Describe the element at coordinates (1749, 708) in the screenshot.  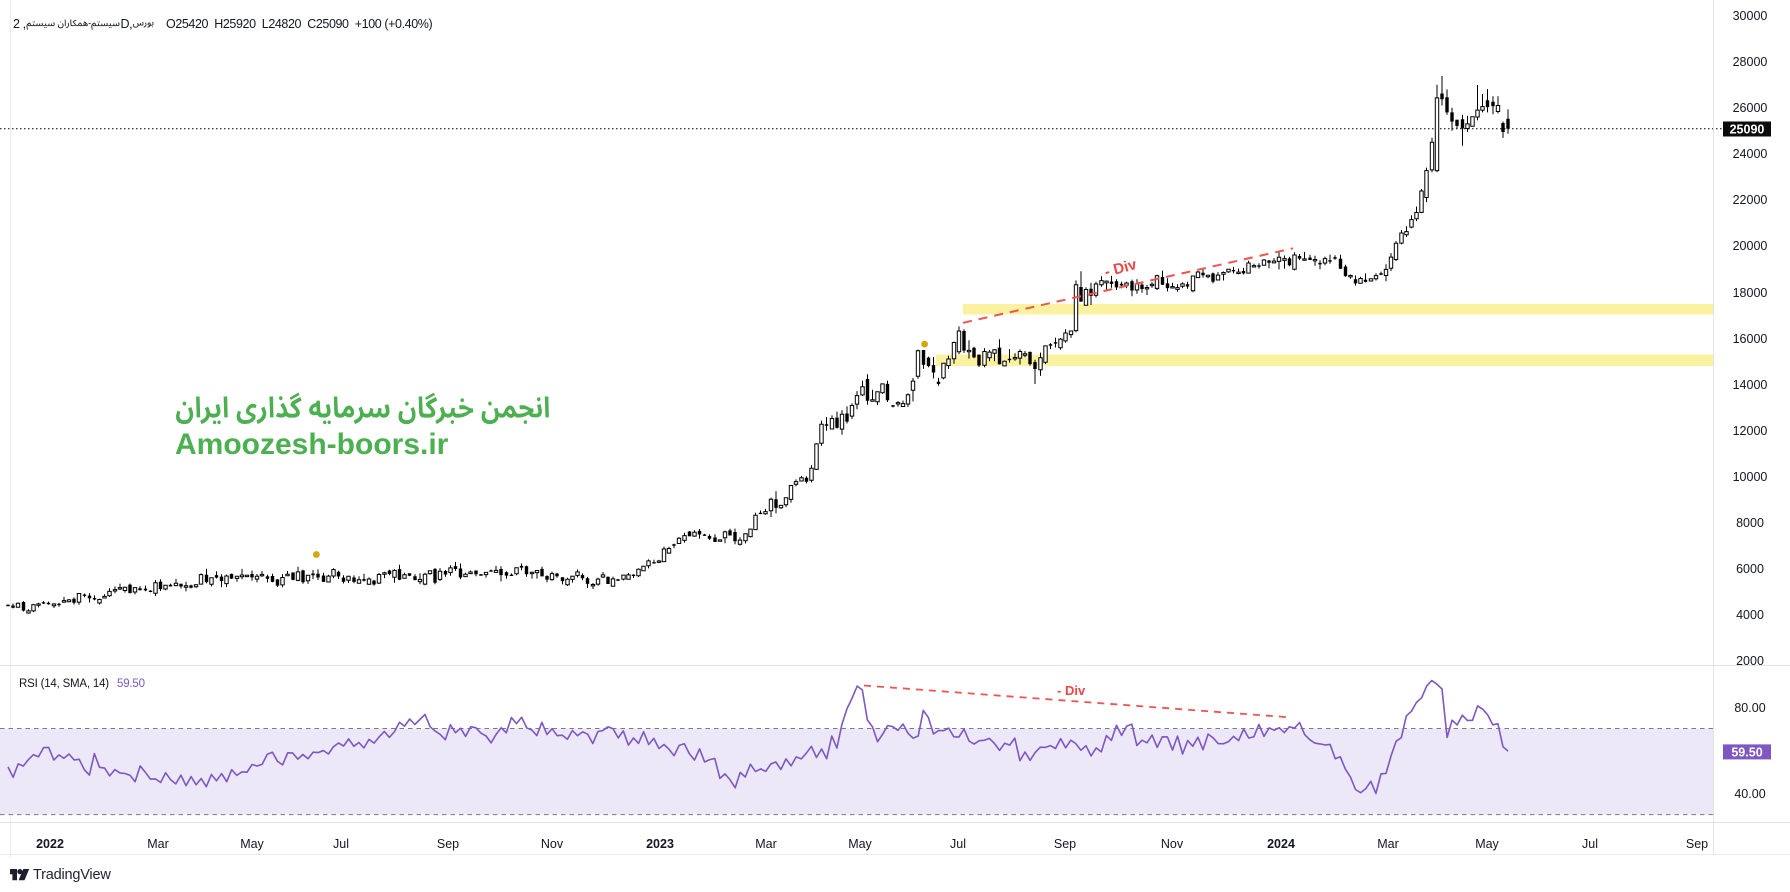
I see `svg-text: 80.00` at that location.